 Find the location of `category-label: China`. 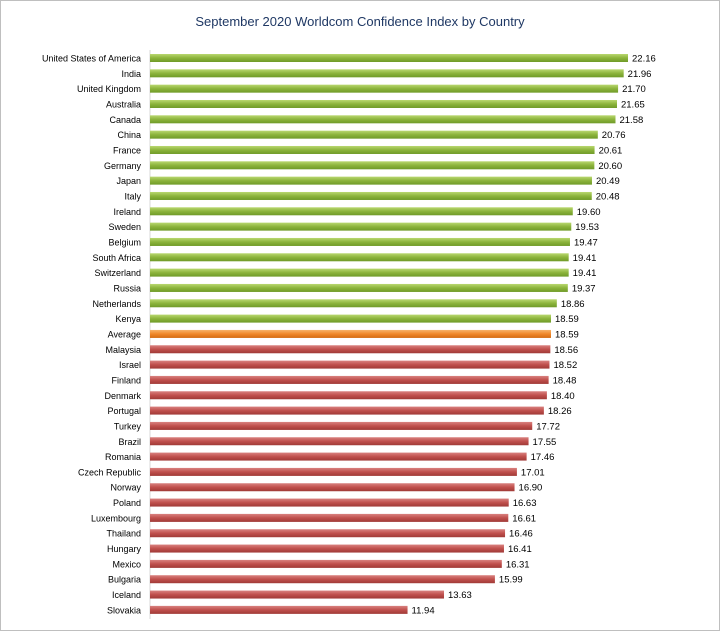

category-label: China is located at coordinates (129, 135).